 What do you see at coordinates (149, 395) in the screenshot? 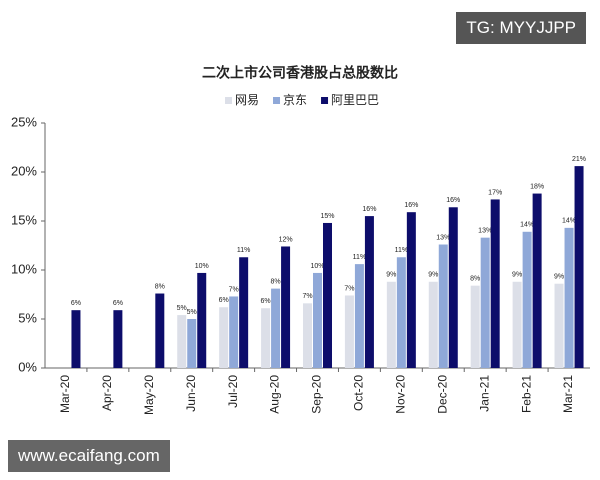
I see `x-tick-label: May-20` at bounding box center [149, 395].